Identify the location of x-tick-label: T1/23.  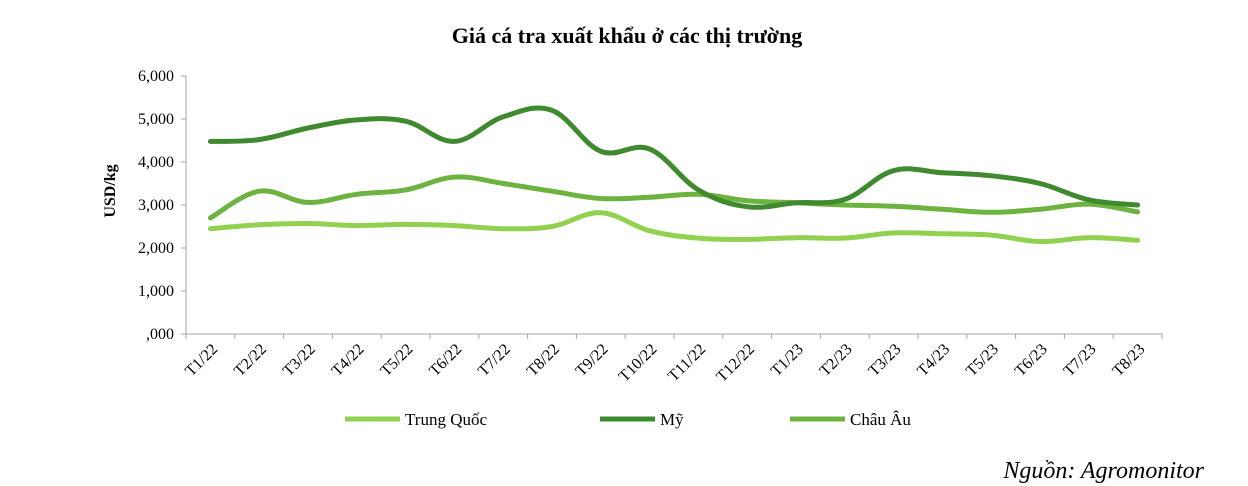
(787, 360).